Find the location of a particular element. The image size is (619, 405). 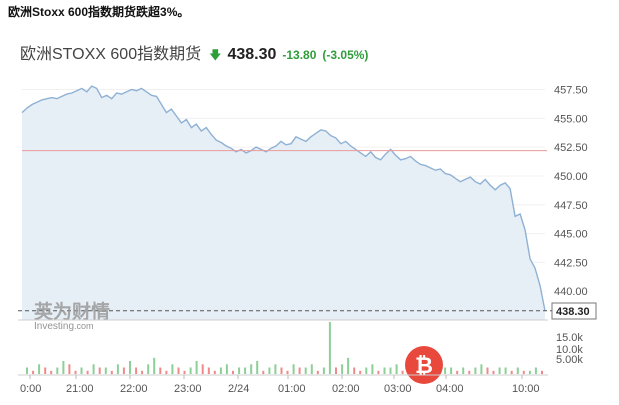

x-tick-label: 0:00 is located at coordinates (30, 389).